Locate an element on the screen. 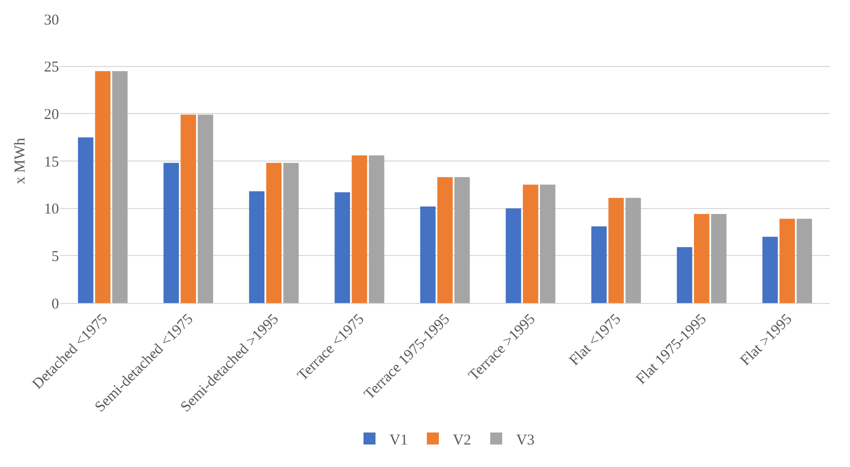 The image size is (850, 467). y-tick-label: 25 is located at coordinates (51, 68).